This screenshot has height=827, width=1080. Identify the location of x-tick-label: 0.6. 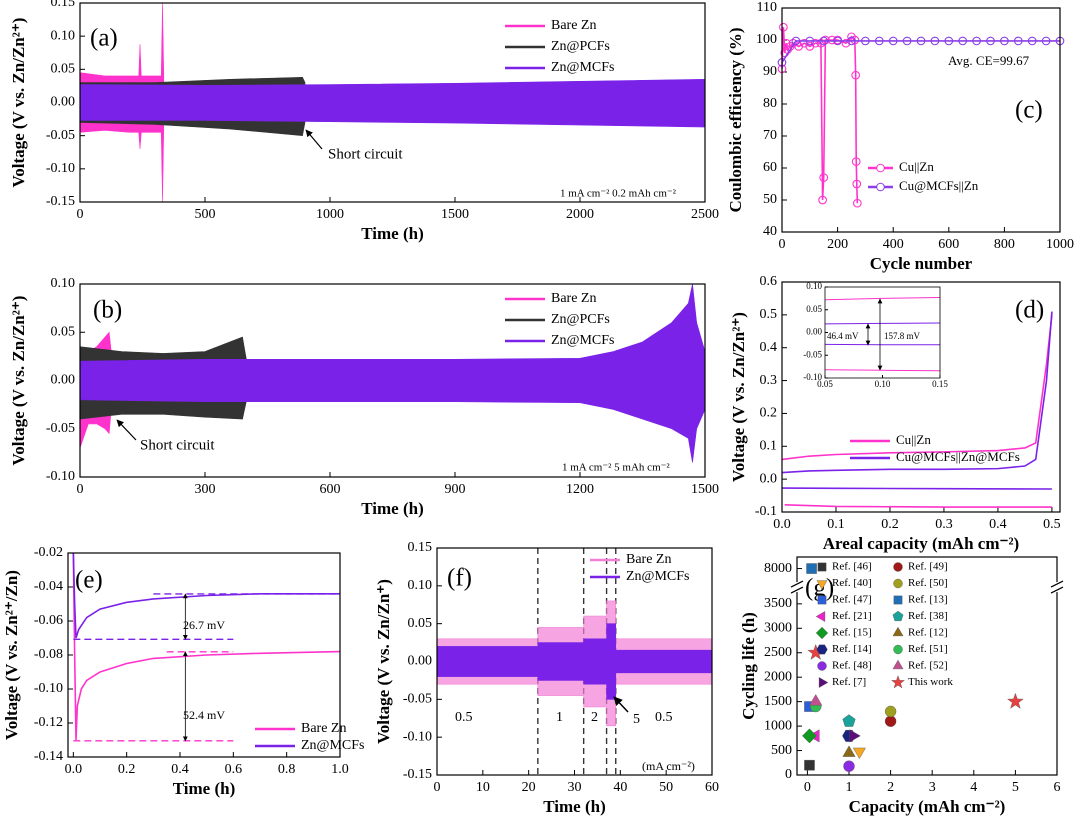
(234, 769).